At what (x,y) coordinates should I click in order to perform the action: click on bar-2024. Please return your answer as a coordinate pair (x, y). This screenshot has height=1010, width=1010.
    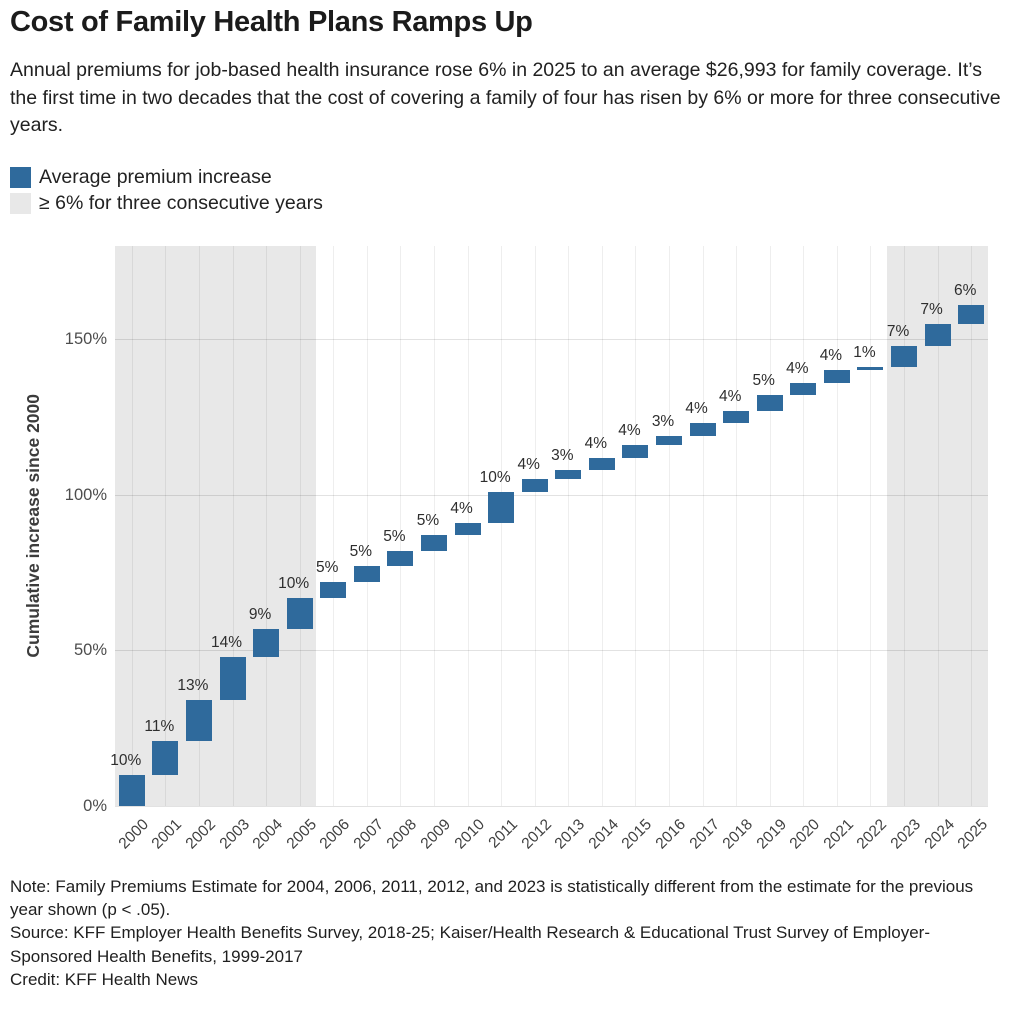
    Looking at the image, I should click on (937, 334).